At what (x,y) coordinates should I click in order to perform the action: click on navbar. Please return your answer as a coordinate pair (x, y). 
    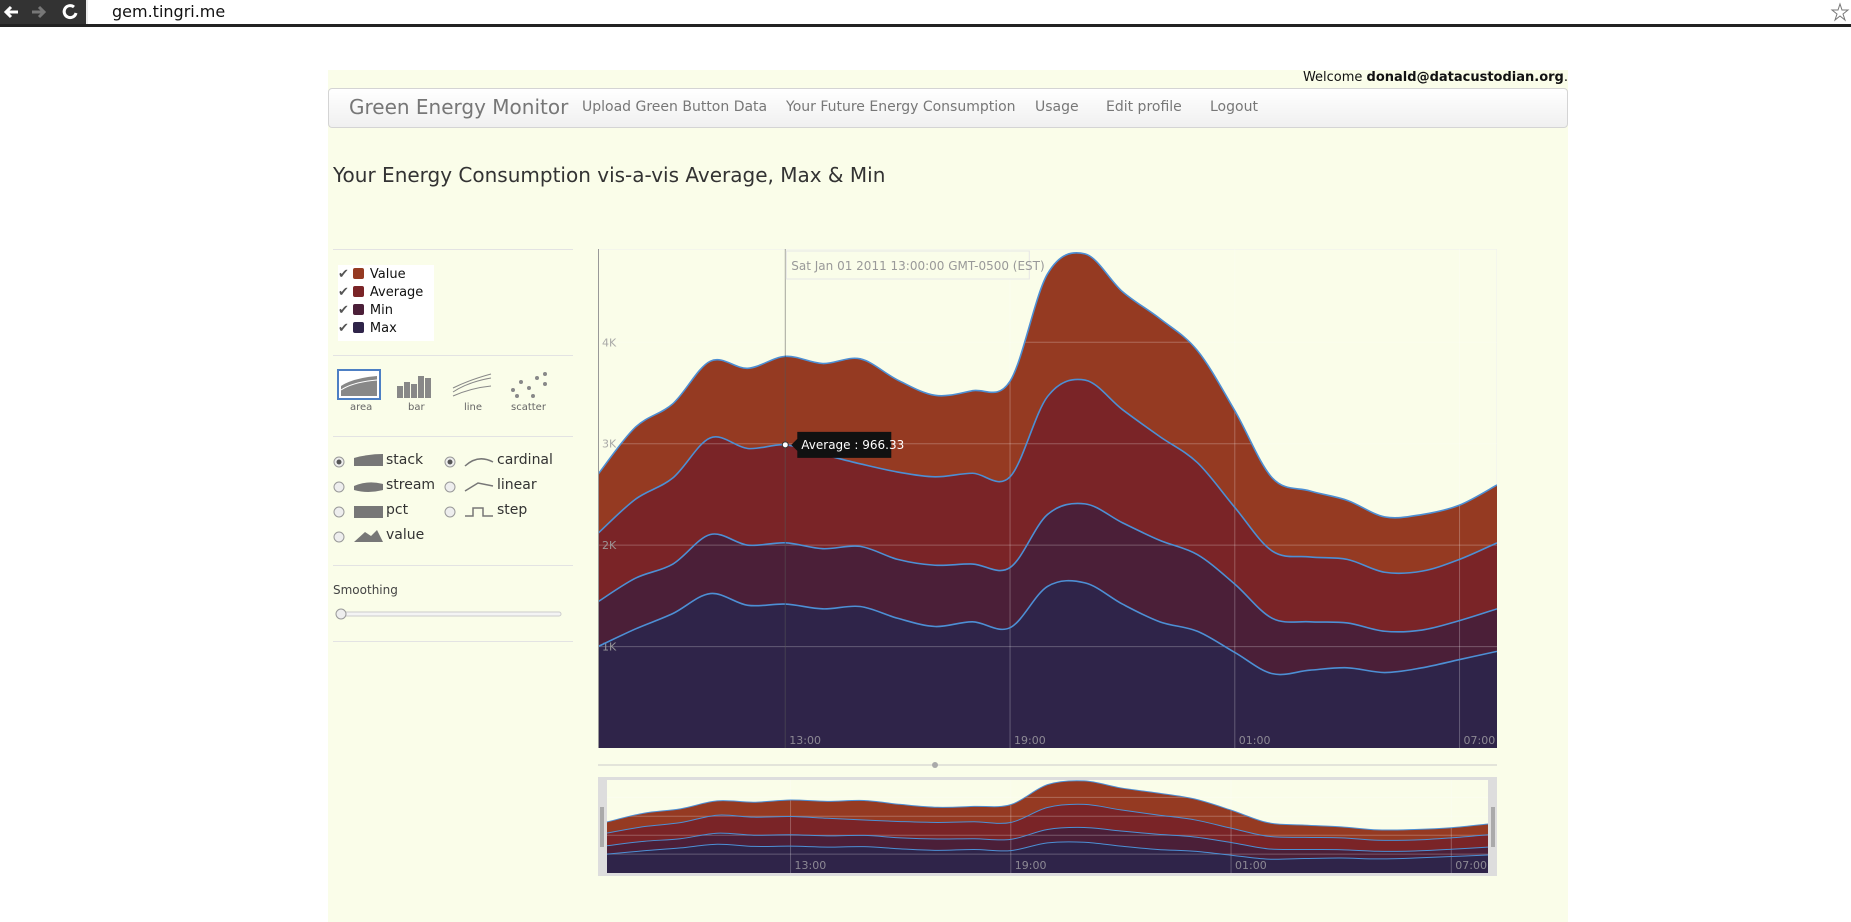
    Looking at the image, I should click on (948, 108).